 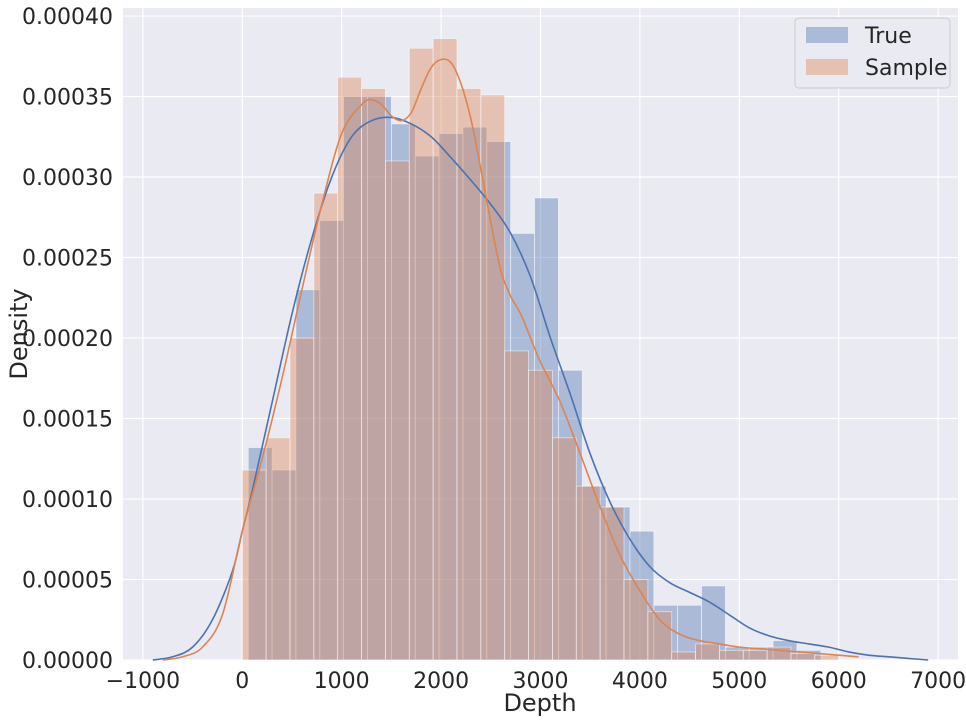 What do you see at coordinates (441, 681) in the screenshot?
I see `x-tick-label: 2000` at bounding box center [441, 681].